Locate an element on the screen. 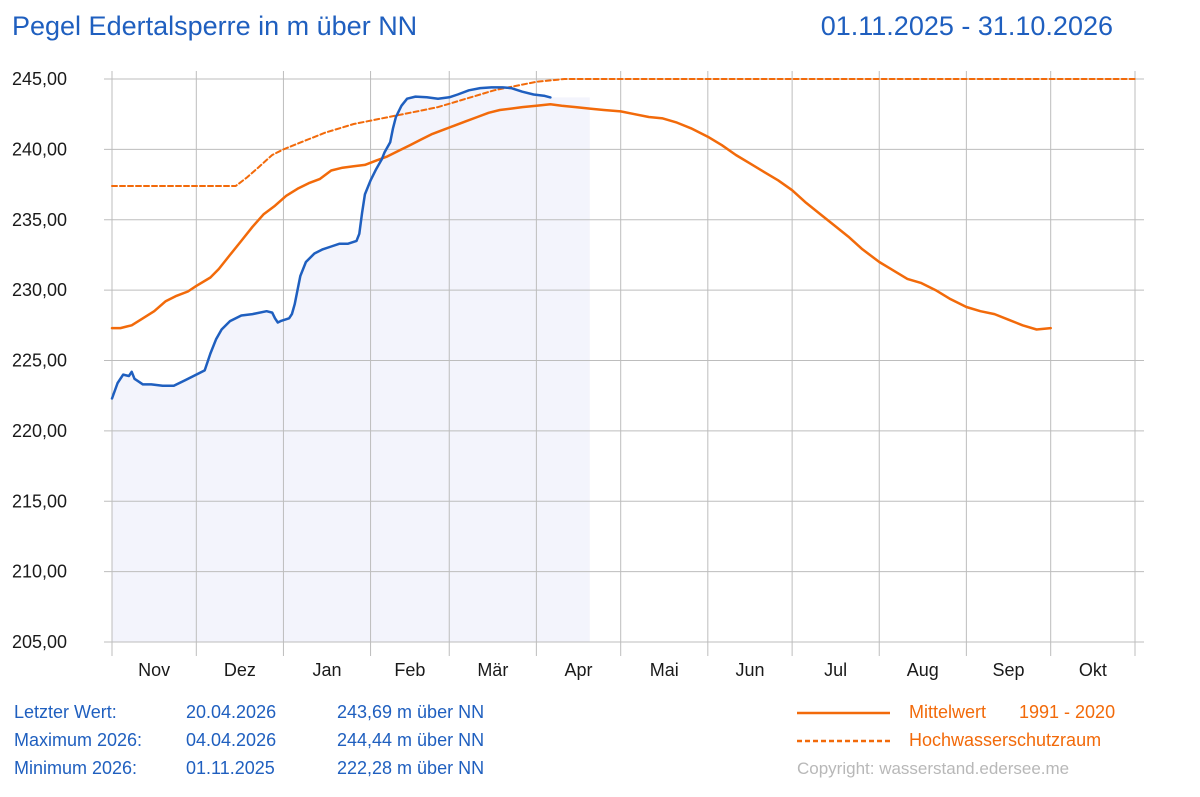 The height and width of the screenshot is (797, 1200). min-value: 222,28 m über NN is located at coordinates (410, 768).